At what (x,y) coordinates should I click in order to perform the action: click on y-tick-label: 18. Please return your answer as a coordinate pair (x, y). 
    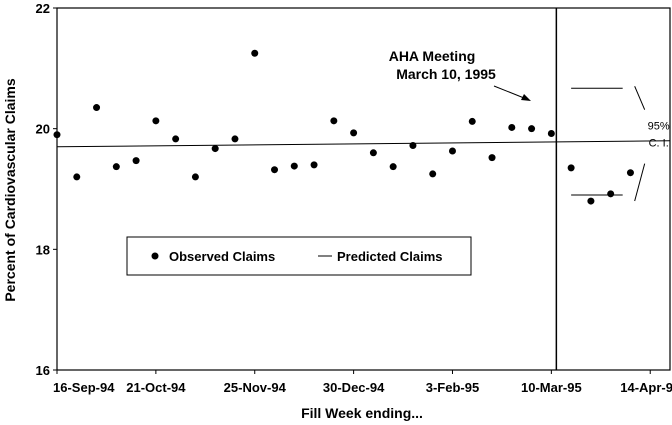
    Looking at the image, I should click on (43, 249).